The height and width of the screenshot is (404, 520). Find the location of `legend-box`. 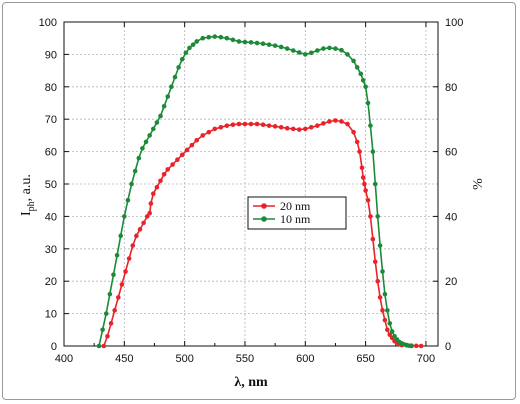

legend-box is located at coordinates (297, 213).